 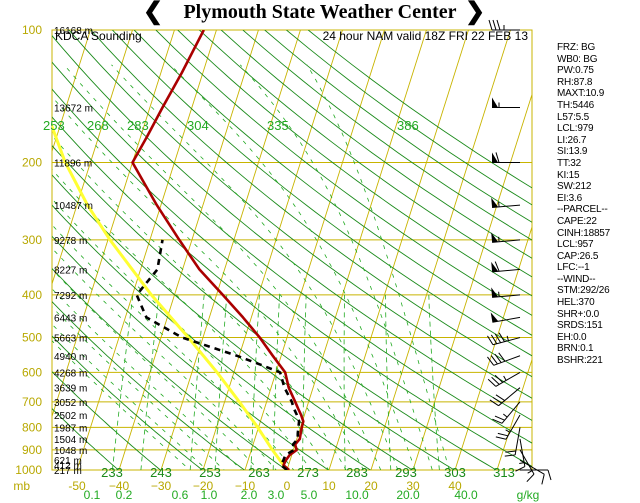 I want to click on height-label: 217 m, so click(x=68, y=471).